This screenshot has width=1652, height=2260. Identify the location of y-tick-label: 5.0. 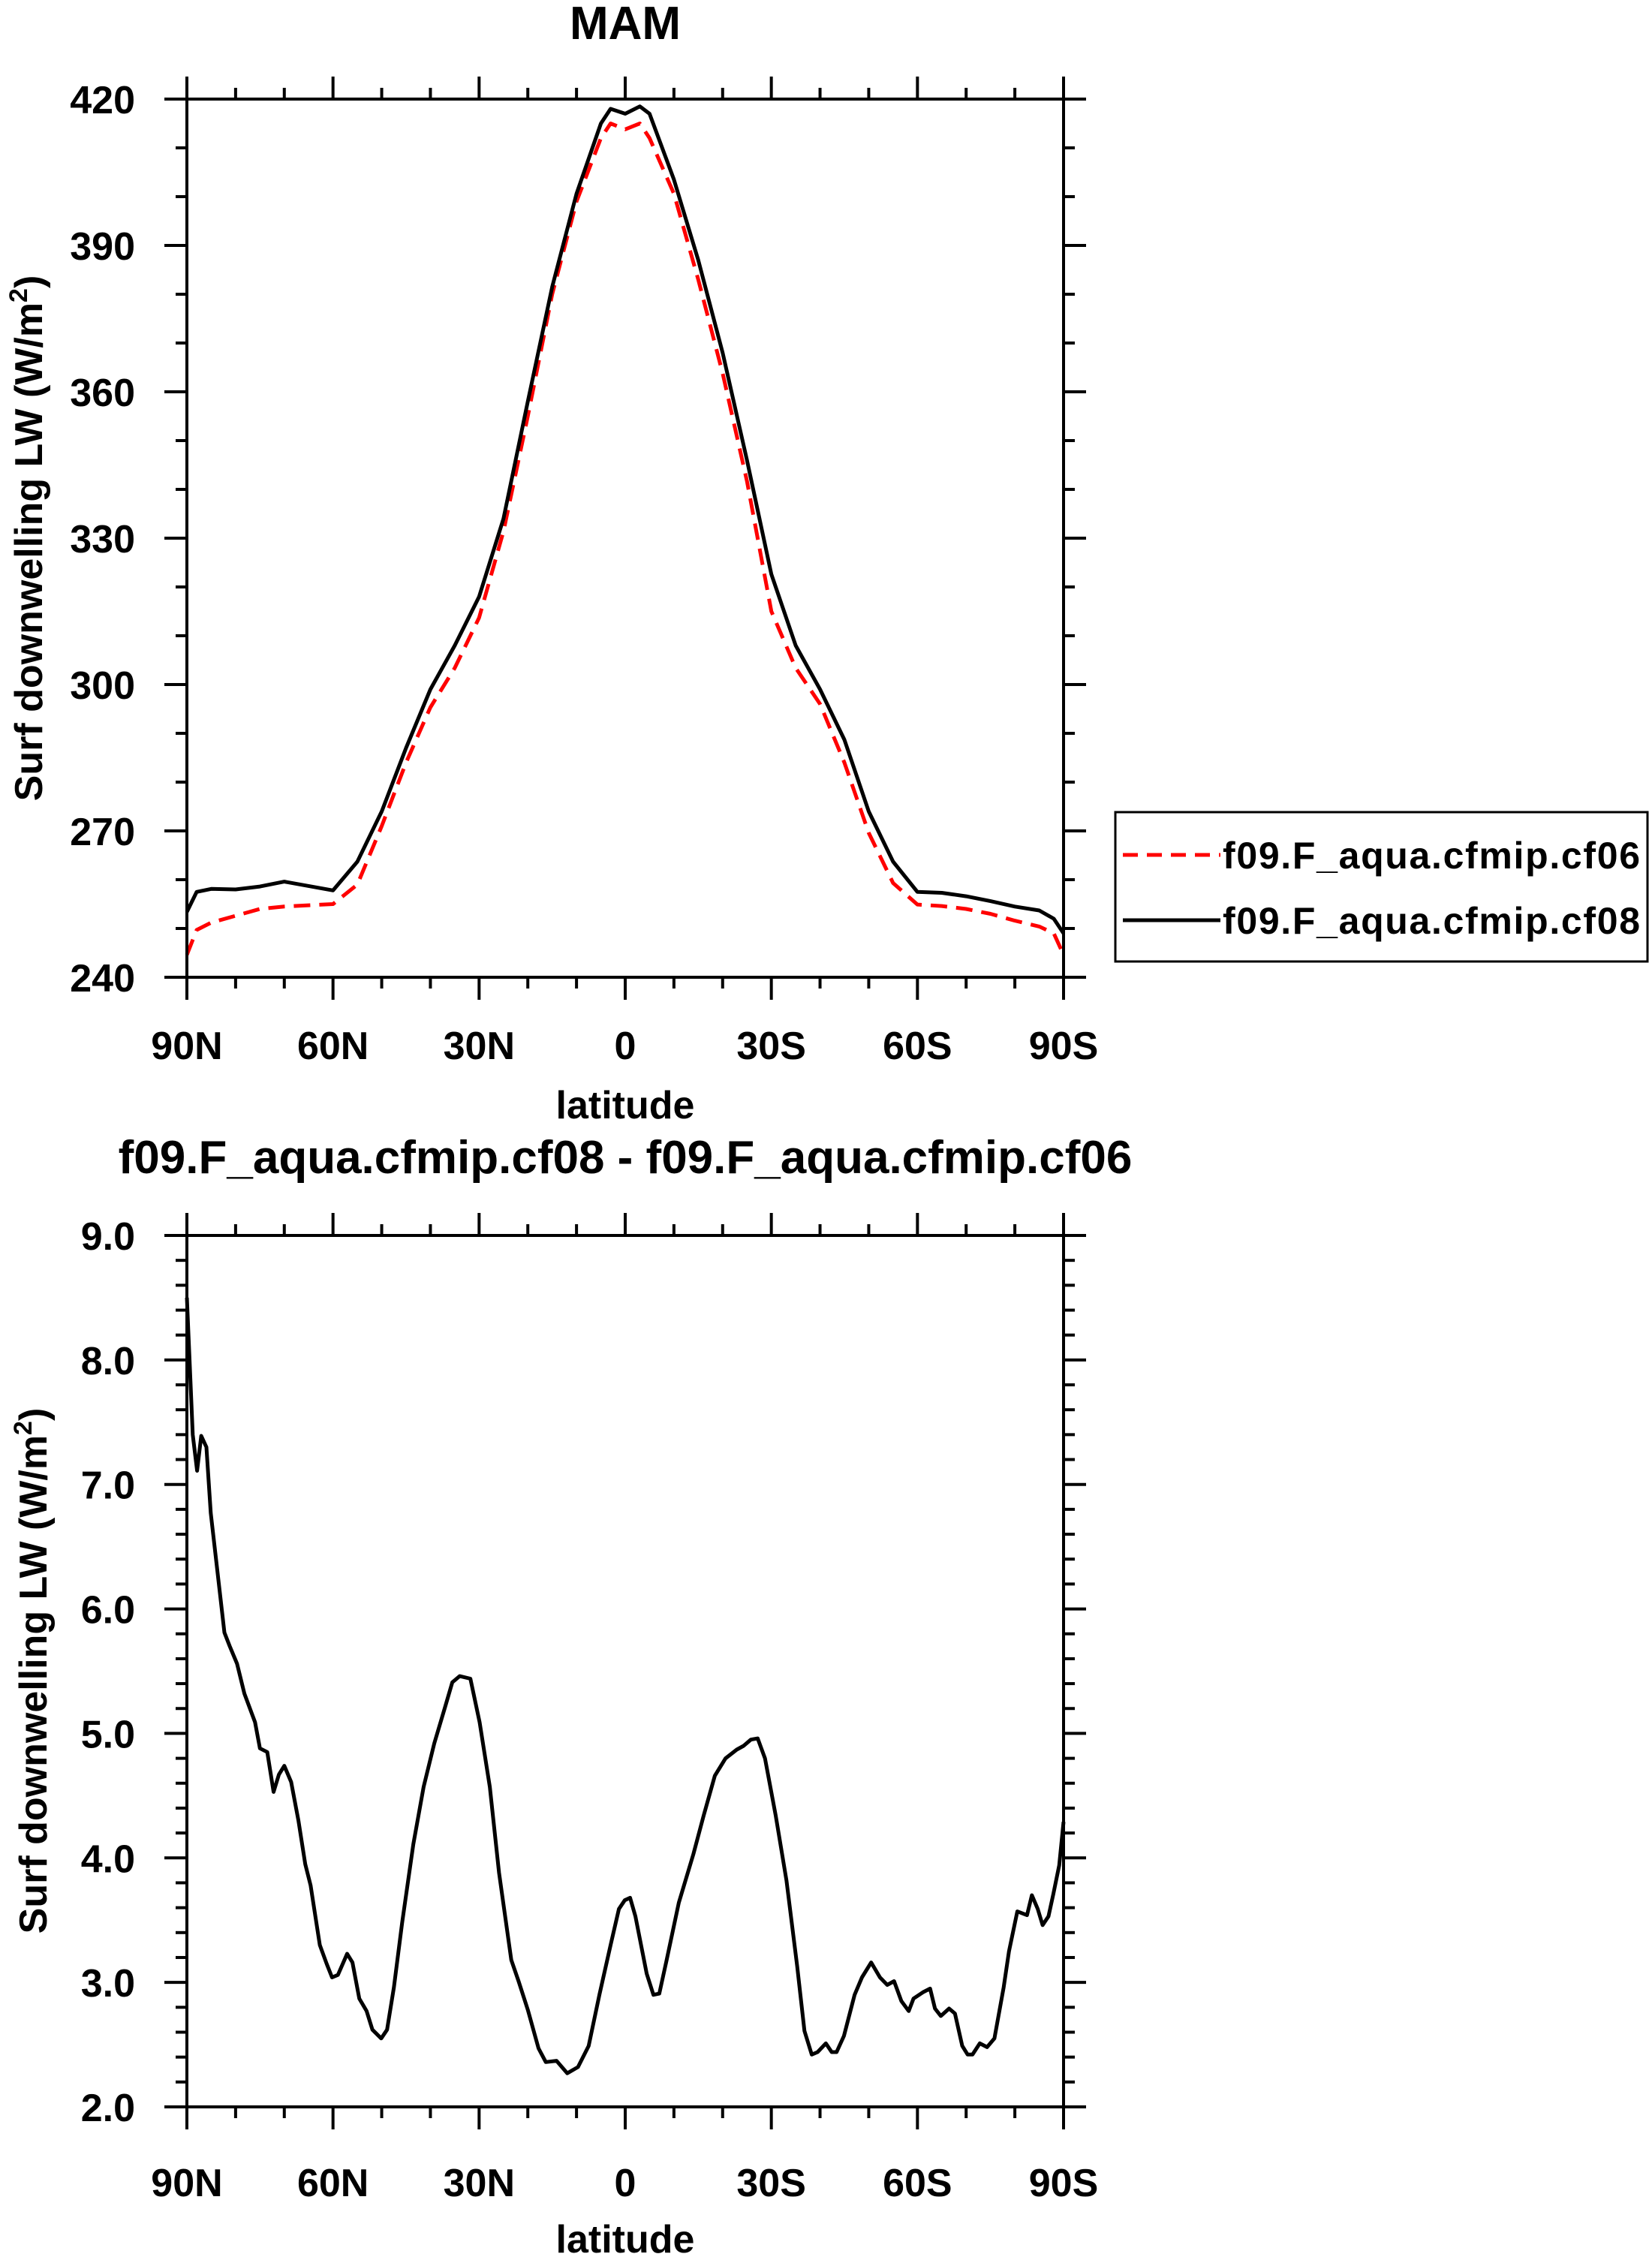
(108, 1734).